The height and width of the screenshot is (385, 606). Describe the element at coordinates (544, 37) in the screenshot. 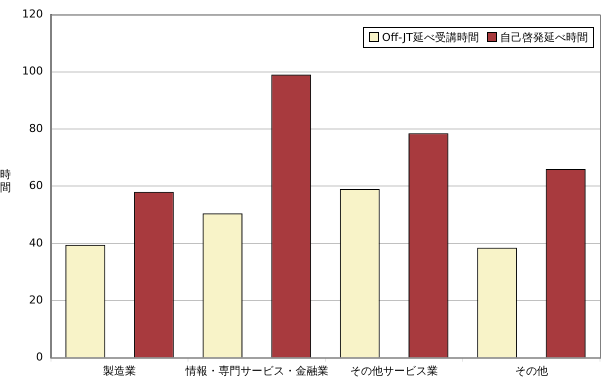

I see `legend-label: 自己啓発延べ時間` at that location.